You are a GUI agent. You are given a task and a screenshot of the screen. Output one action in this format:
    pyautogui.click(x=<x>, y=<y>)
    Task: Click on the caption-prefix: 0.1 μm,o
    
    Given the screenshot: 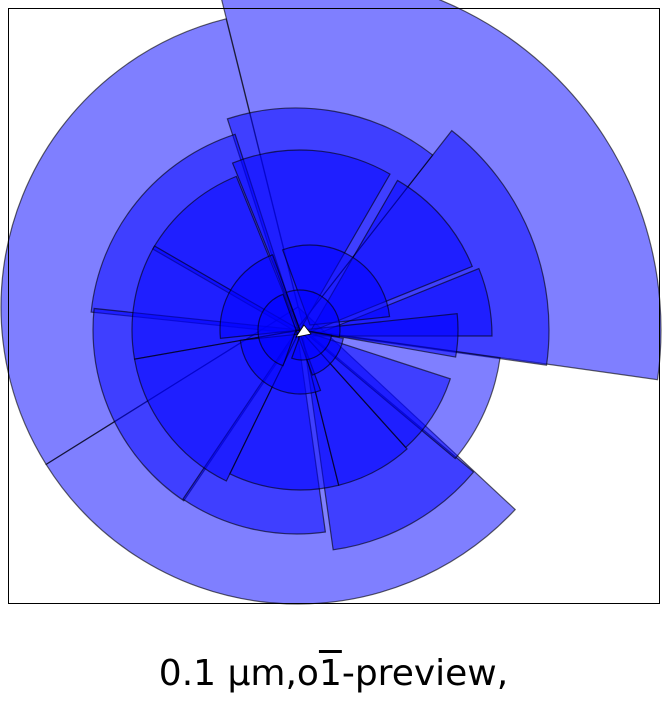 What is the action you would take?
    pyautogui.click(x=238, y=673)
    